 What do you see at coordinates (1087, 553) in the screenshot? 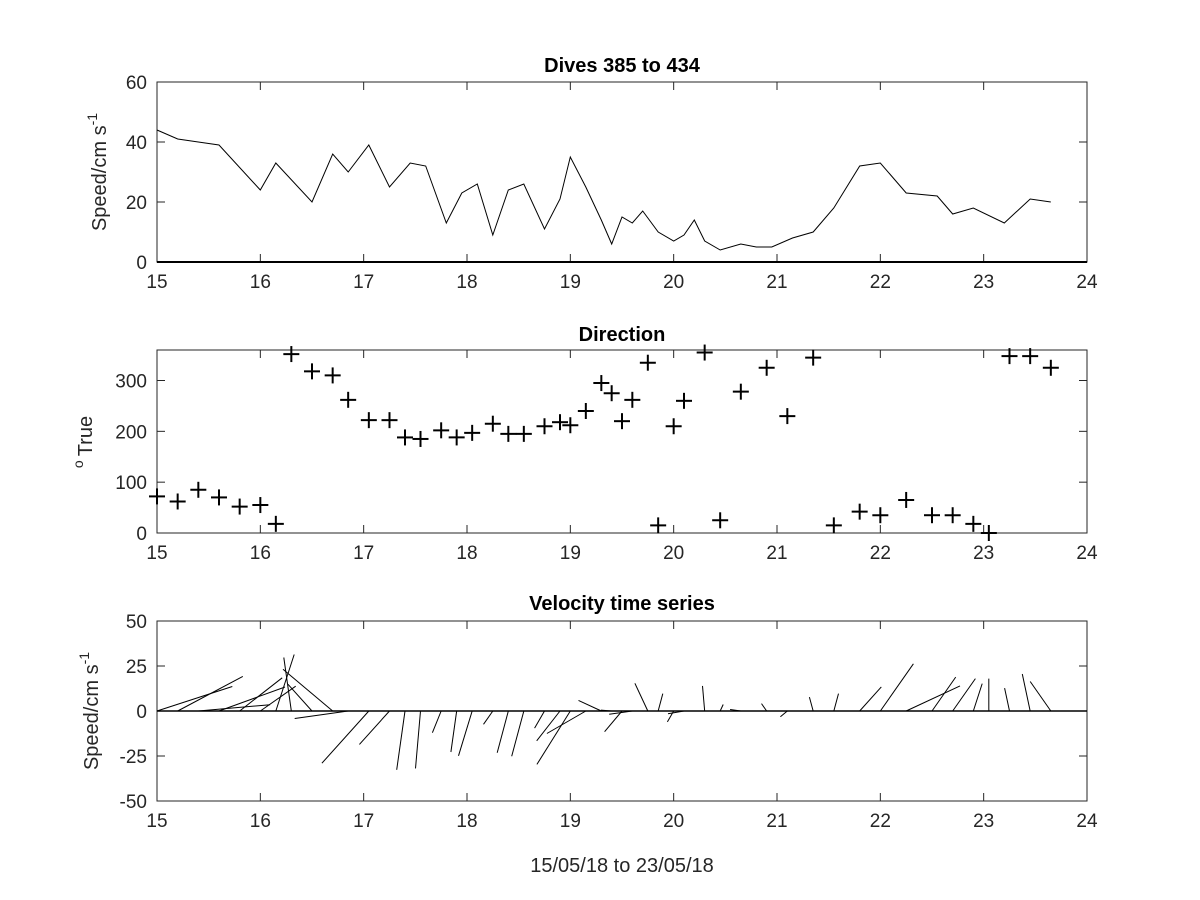
I see `direction-x-tick-label: 24` at bounding box center [1087, 553].